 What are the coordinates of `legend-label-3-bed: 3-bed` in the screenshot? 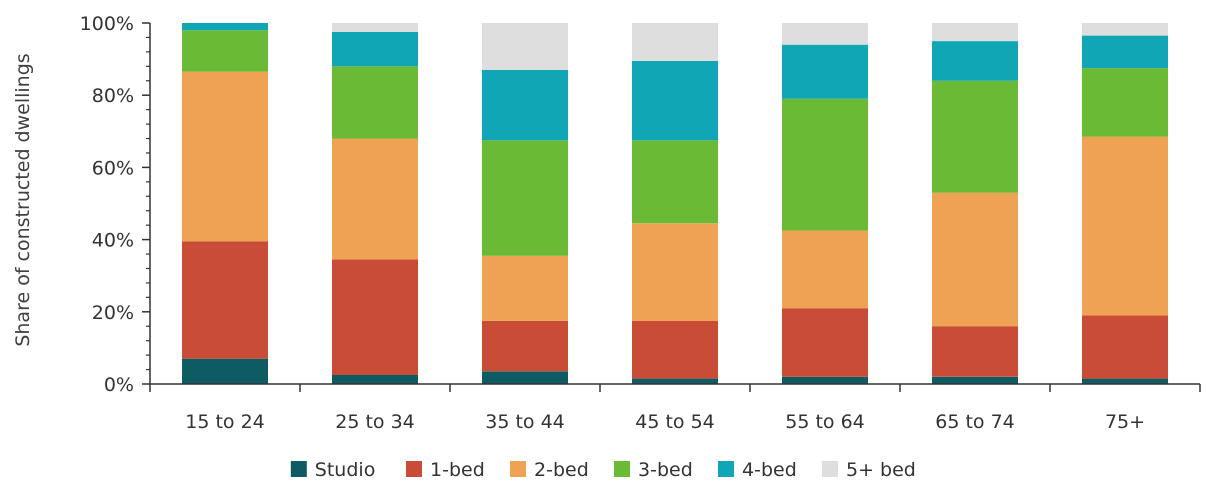 It's located at (665, 470).